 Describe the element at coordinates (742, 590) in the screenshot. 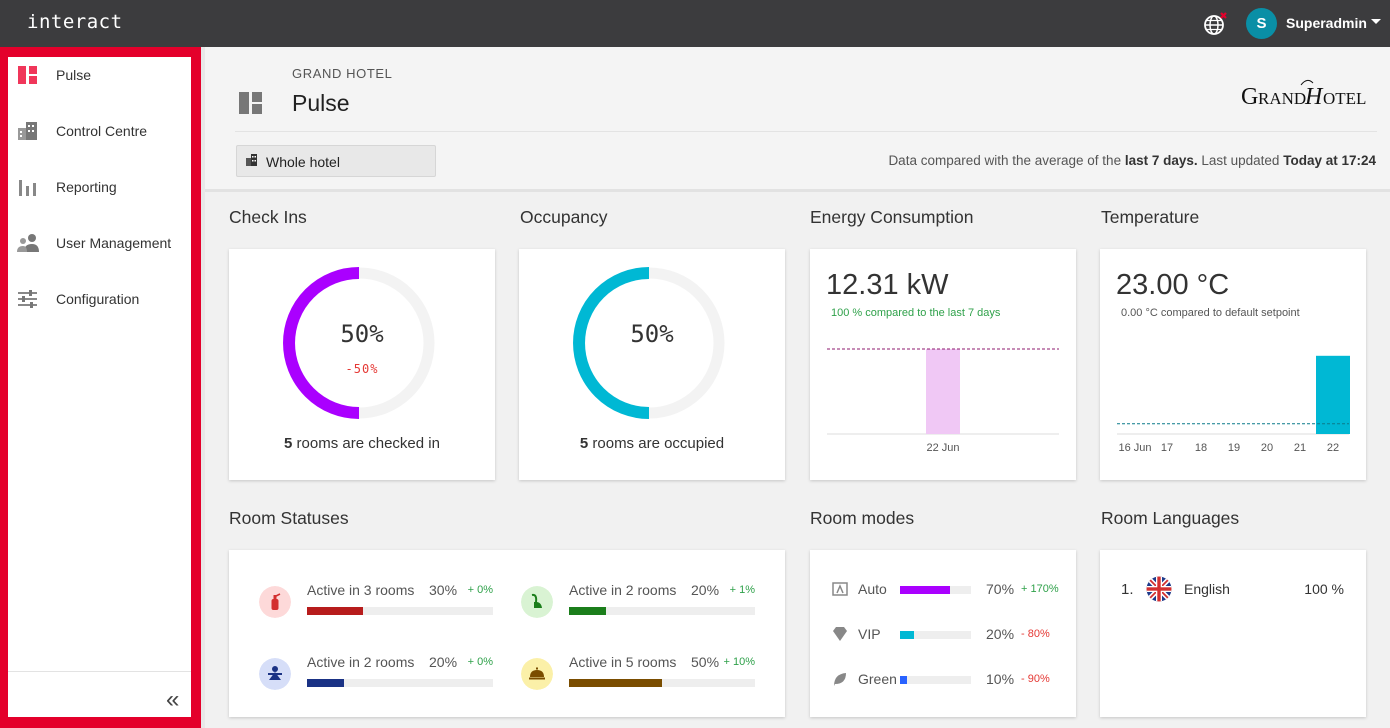

I see `status-delta: + 1%` at that location.